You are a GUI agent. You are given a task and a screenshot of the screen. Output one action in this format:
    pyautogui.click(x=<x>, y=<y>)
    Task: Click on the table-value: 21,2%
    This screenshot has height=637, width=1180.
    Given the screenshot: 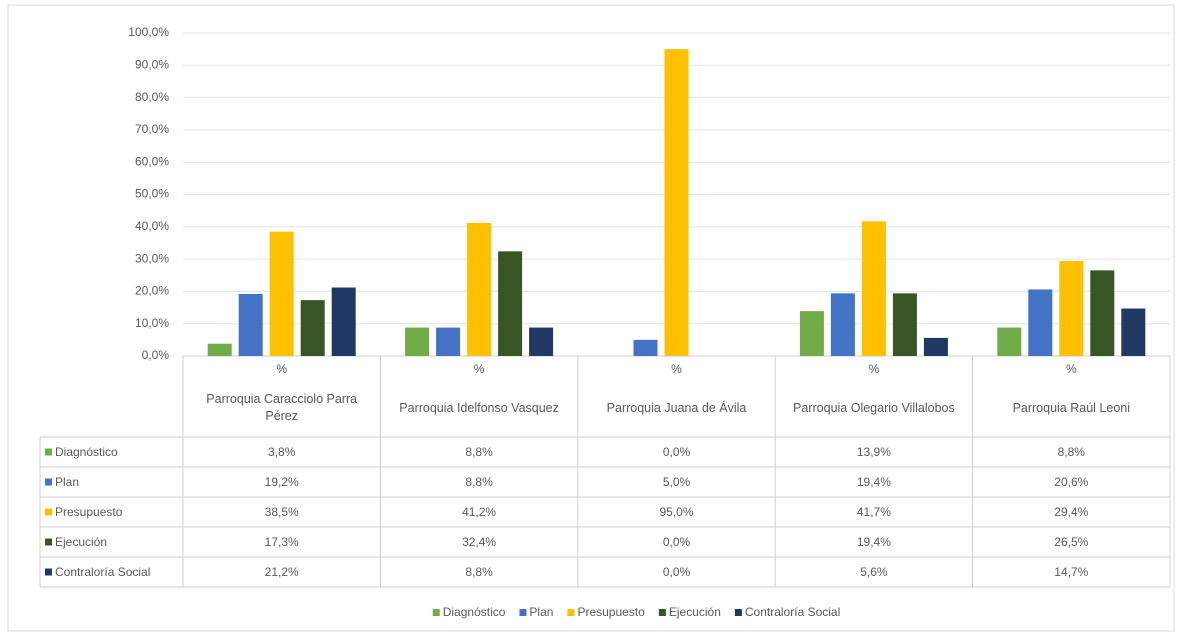 What is the action you would take?
    pyautogui.click(x=282, y=572)
    